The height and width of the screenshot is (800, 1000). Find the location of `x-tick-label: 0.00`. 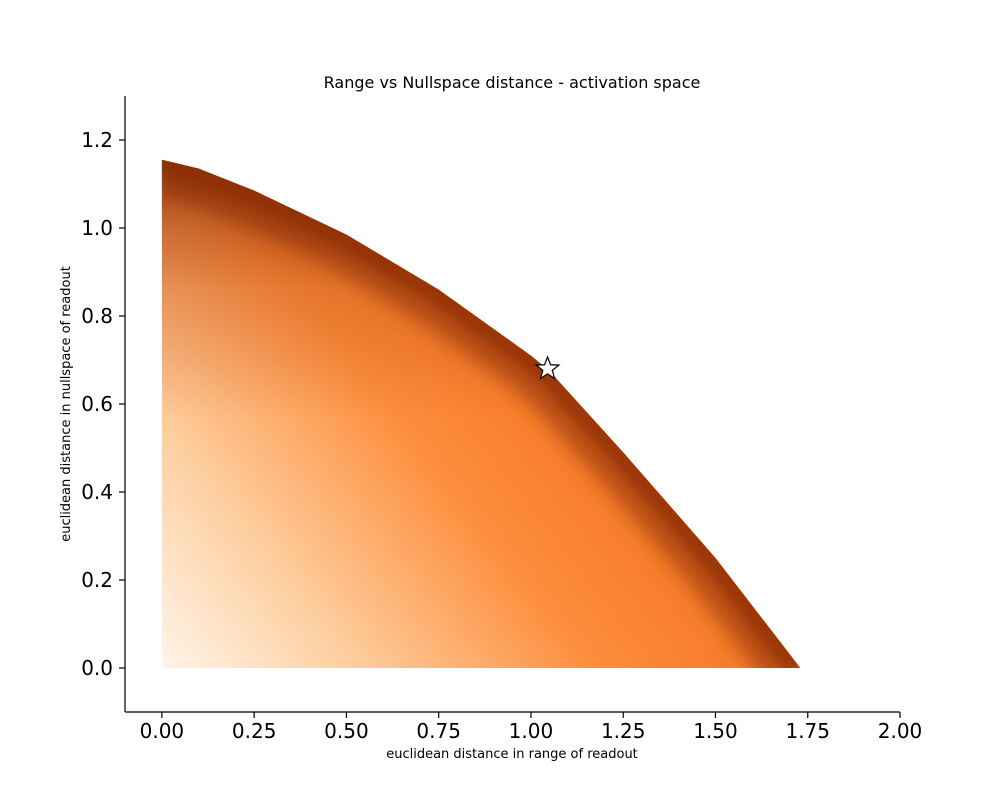

x-tick-label: 0.00 is located at coordinates (162, 731).